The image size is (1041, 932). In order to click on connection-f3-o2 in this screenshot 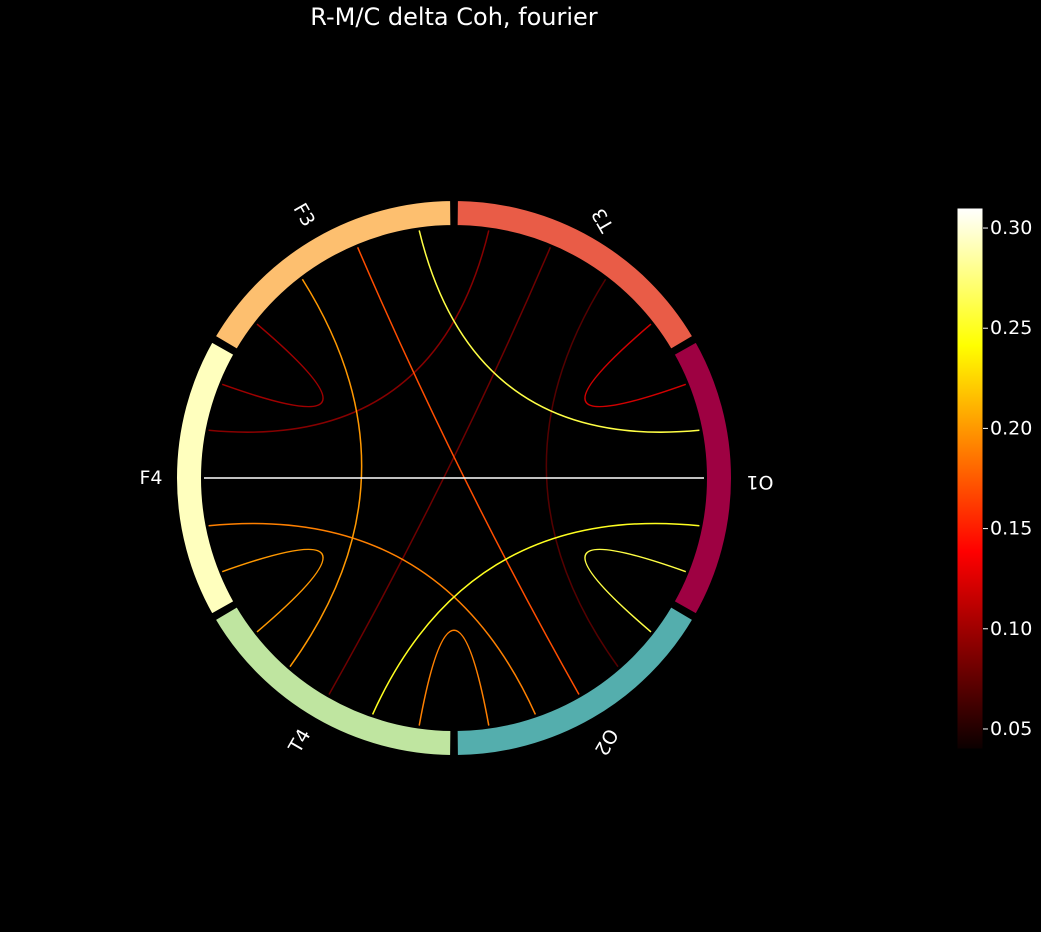, I will do `click(468, 471)`.